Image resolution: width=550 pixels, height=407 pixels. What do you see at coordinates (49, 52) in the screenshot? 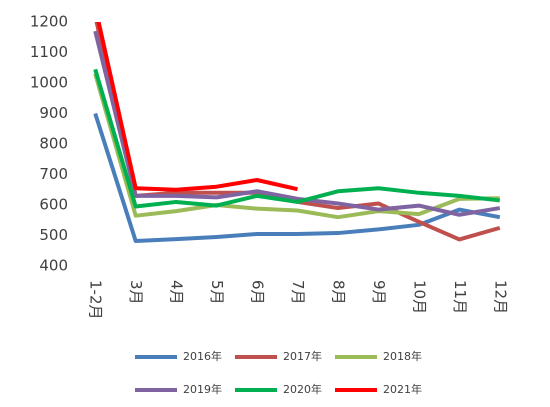
I see `y-tick-label: 1100` at bounding box center [49, 52].